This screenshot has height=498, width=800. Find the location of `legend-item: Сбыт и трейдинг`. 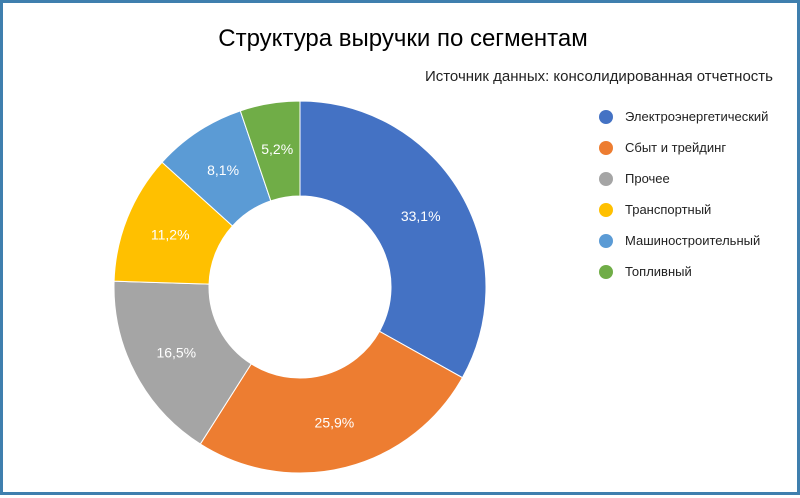

legend-item: Сбыт и трейдинг is located at coordinates (683, 147).